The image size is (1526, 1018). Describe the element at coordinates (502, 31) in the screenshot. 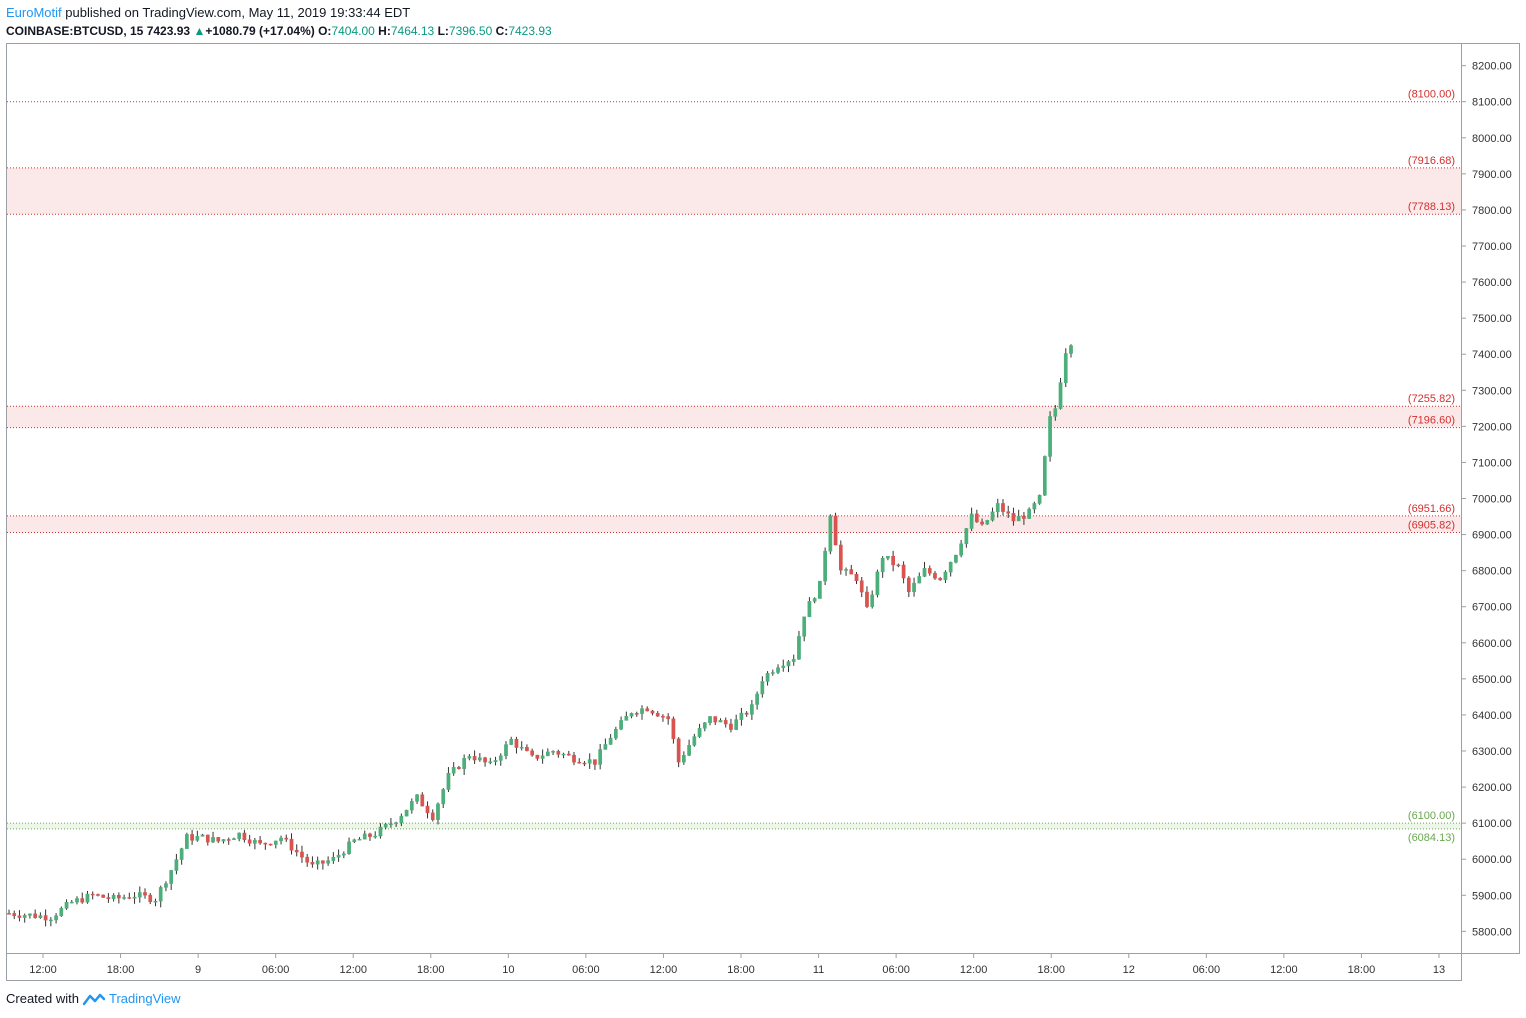

I see `close-label: C:` at that location.